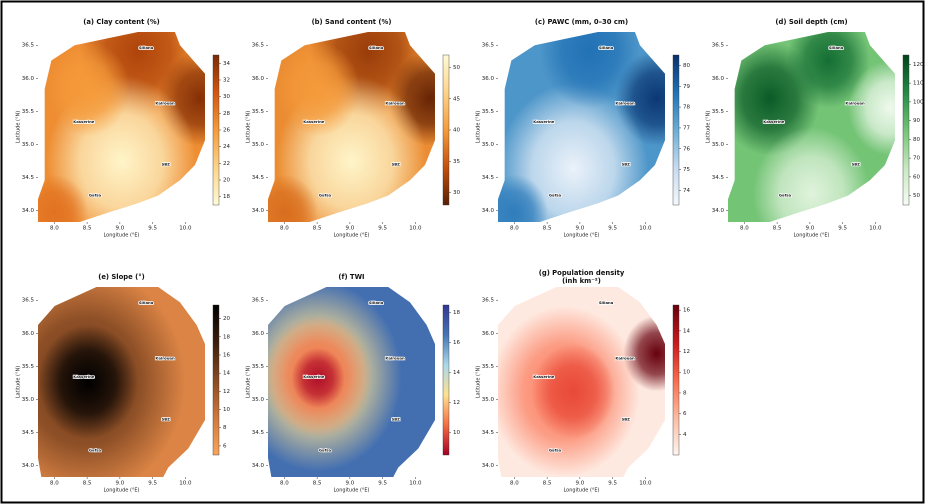 The width and height of the screenshot is (925, 504). What do you see at coordinates (686, 87) in the screenshot?
I see `colorbar-tick-label: 79` at bounding box center [686, 87].